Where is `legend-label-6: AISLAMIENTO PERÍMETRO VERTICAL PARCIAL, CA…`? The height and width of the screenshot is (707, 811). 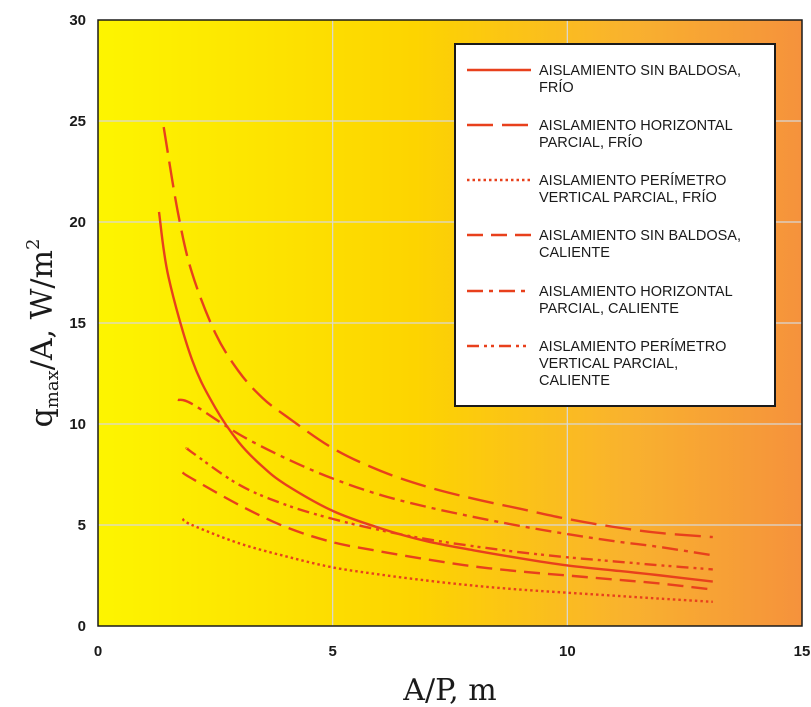 legend-label-6: AISLAMIENTO PERÍMETRO VERTICAL PARCIAL, CA… is located at coordinates (632, 363).